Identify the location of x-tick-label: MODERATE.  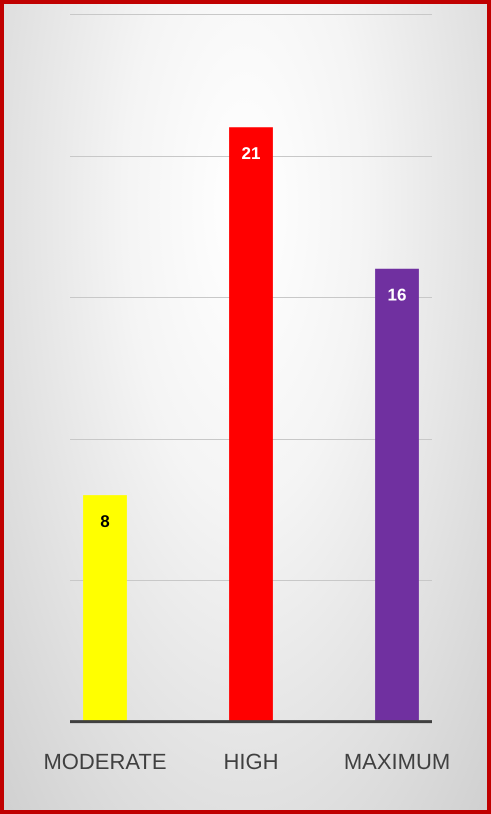
(105, 761).